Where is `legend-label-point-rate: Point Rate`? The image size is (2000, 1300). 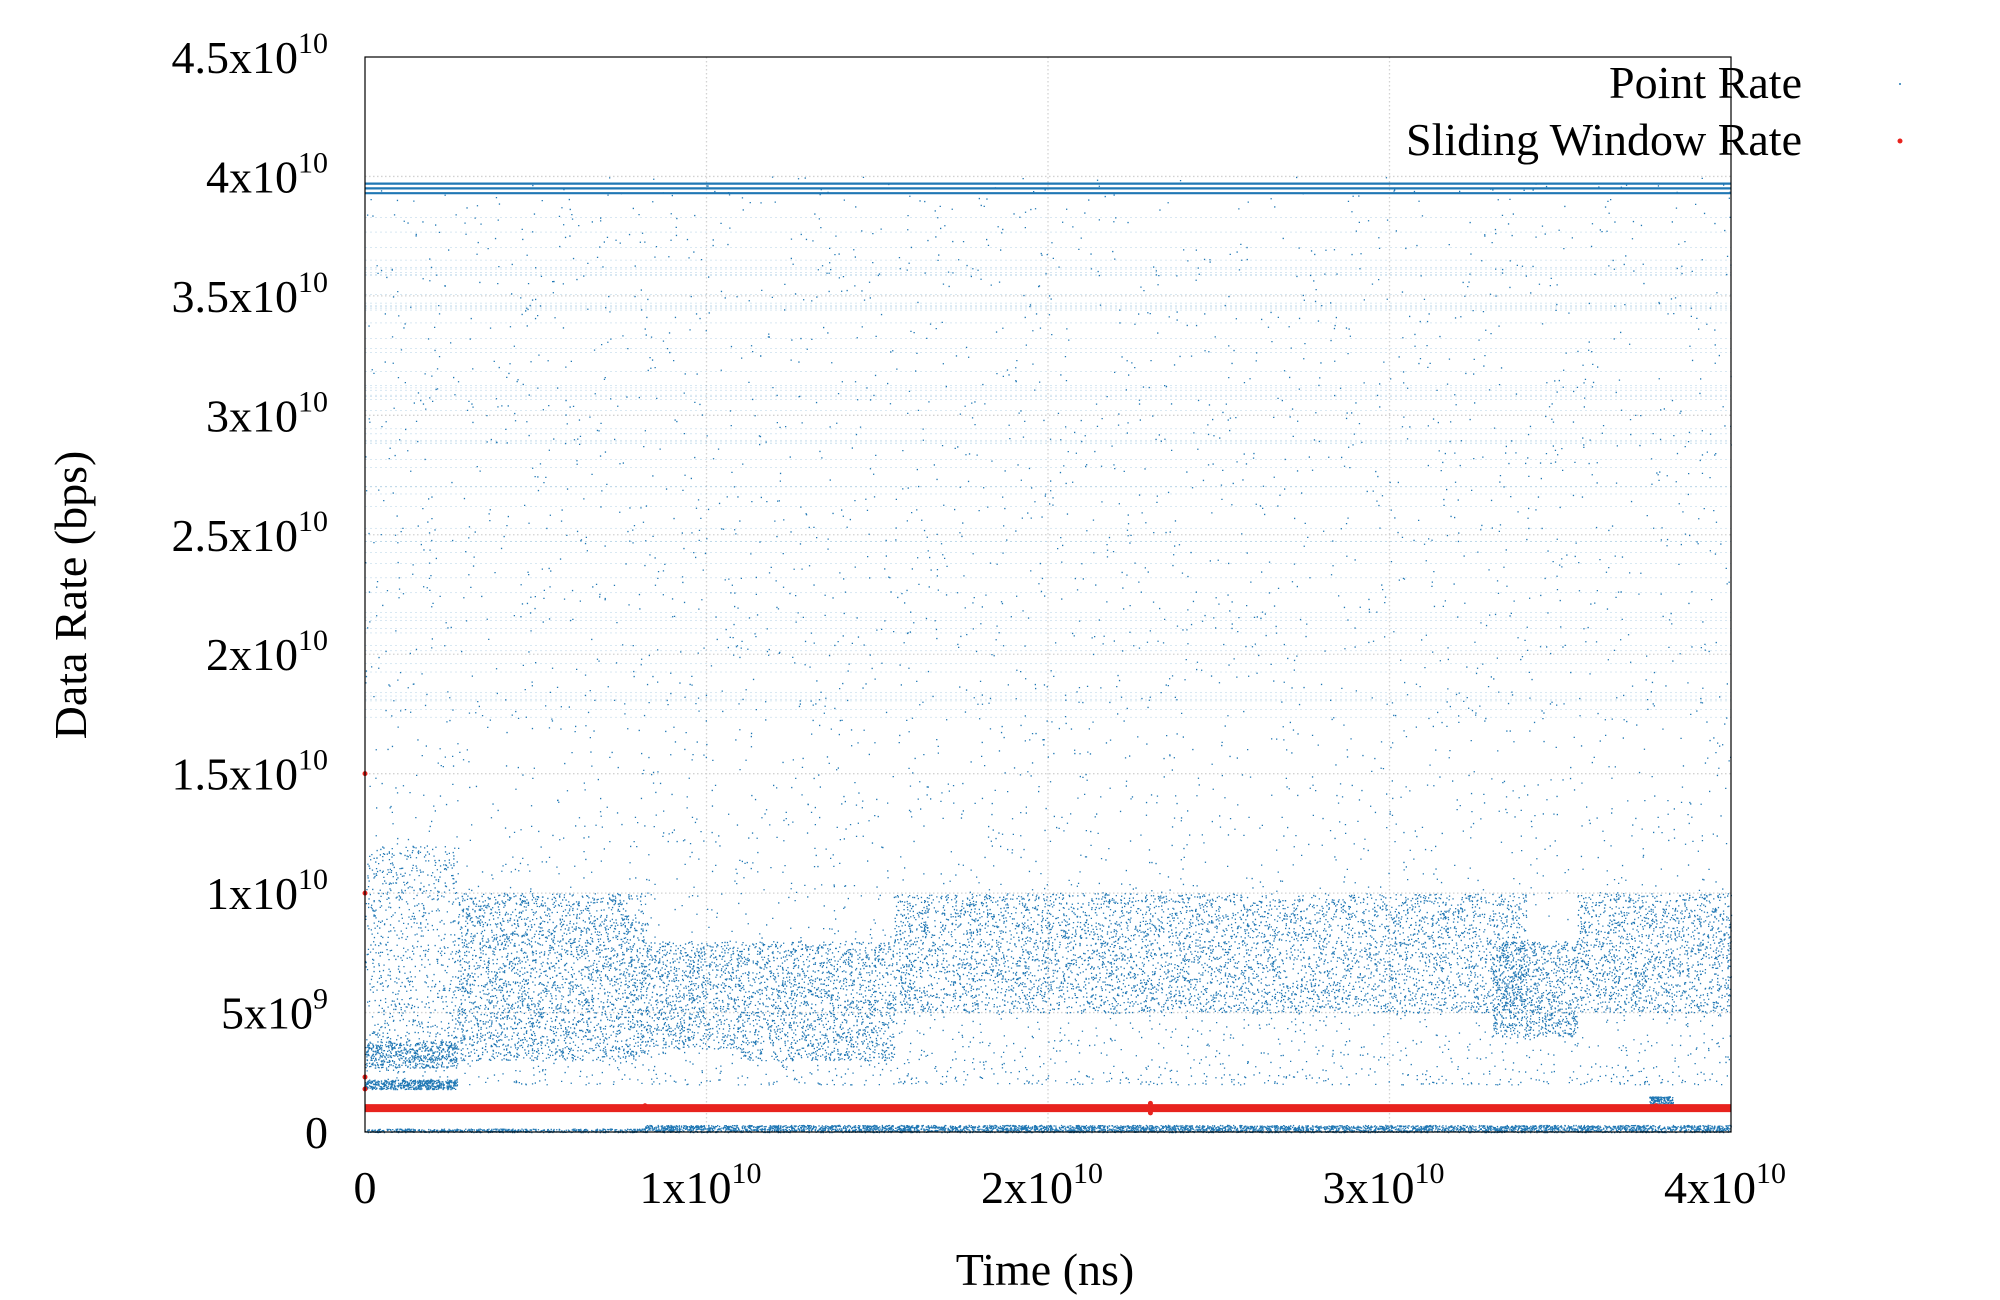
legend-label-point-rate: Point Rate is located at coordinates (1705, 82).